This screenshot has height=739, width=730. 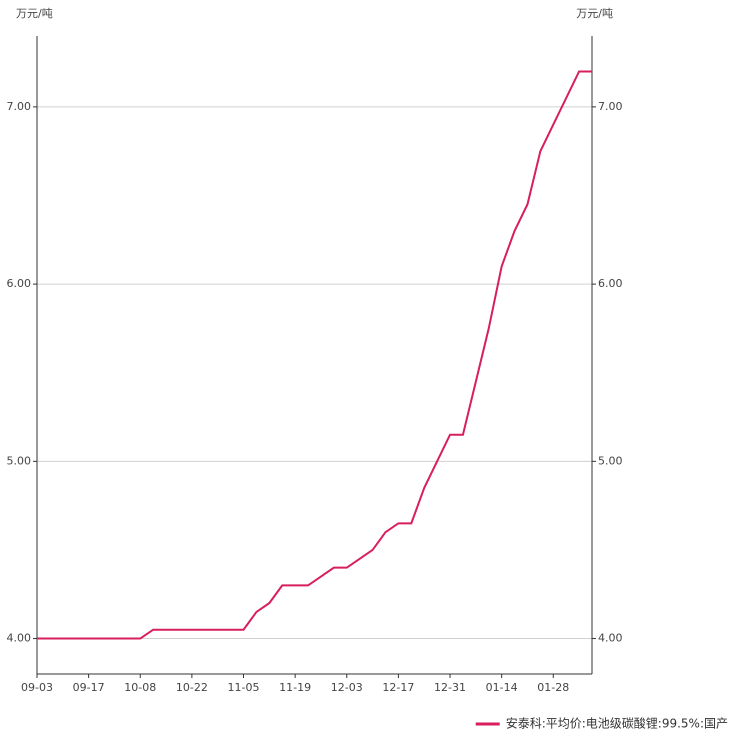 I want to click on y-unit: 万元/吨, so click(x=34, y=13).